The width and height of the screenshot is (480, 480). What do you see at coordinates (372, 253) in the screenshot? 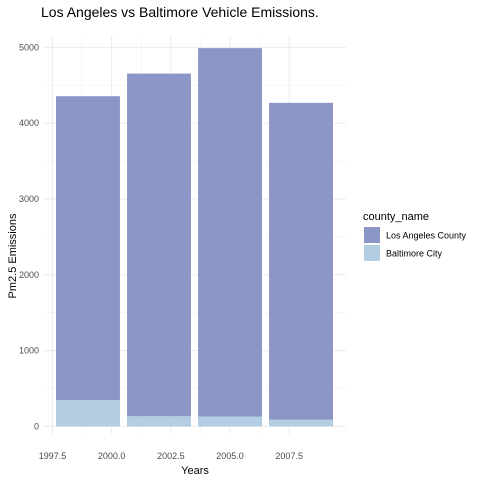
I see `legend-key-baltimore-city` at bounding box center [372, 253].